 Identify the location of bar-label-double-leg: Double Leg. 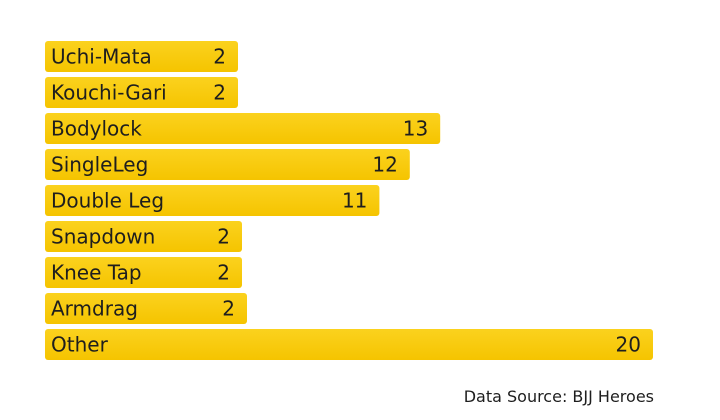
(107, 201).